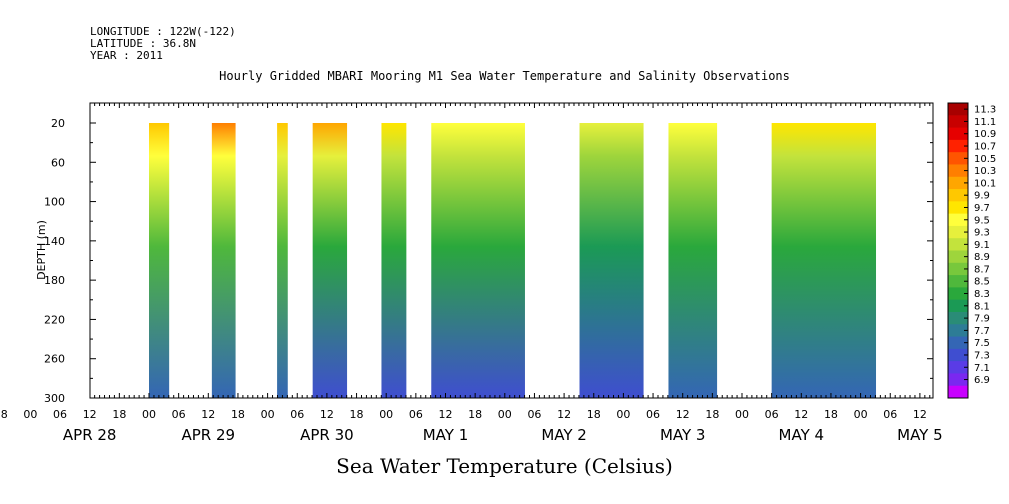 The height and width of the screenshot is (504, 1009). What do you see at coordinates (209, 435) in the screenshot?
I see `x-day-label: APR 29` at bounding box center [209, 435].